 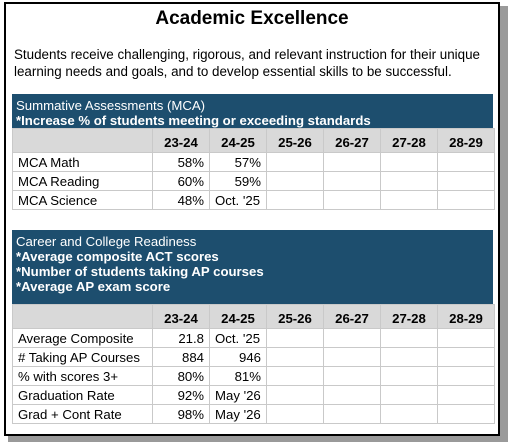 What do you see at coordinates (181, 162) in the screenshot?
I see `value-cell-23-24: 58%` at bounding box center [181, 162].